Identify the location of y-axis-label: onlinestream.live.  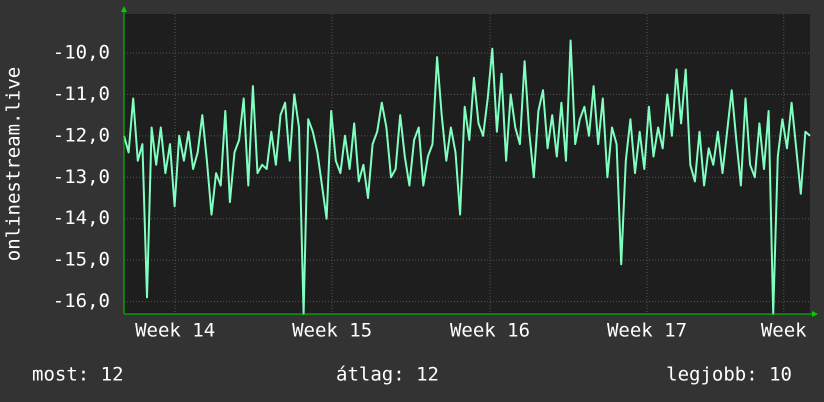
(14, 164).